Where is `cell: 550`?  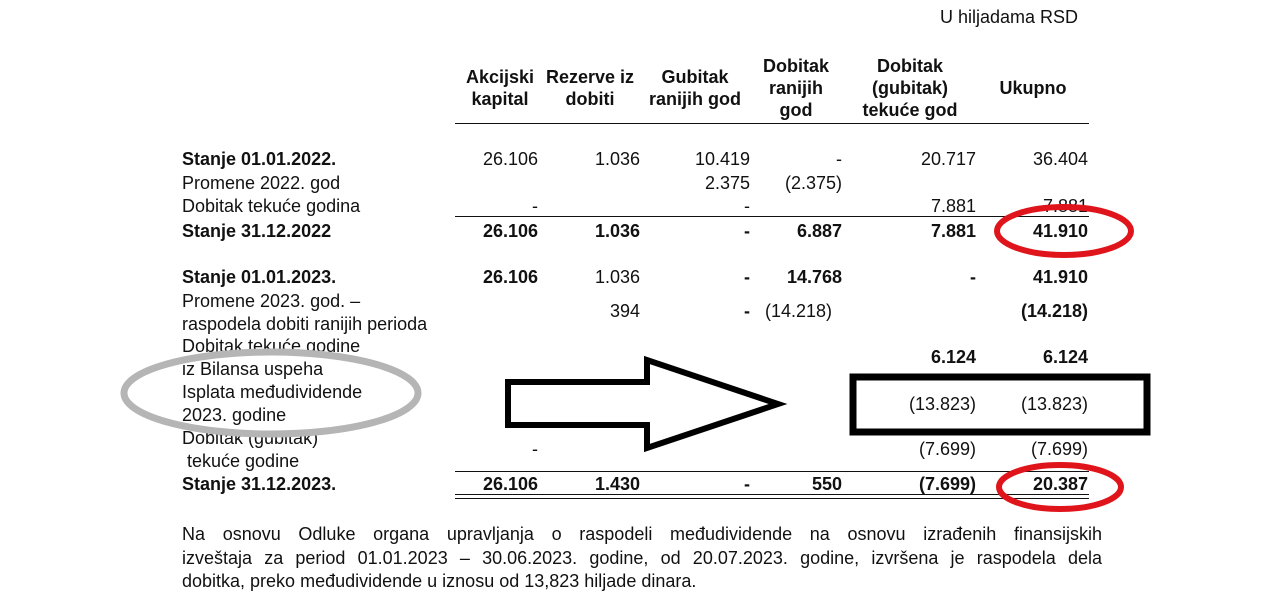 cell: 550 is located at coordinates (826, 484).